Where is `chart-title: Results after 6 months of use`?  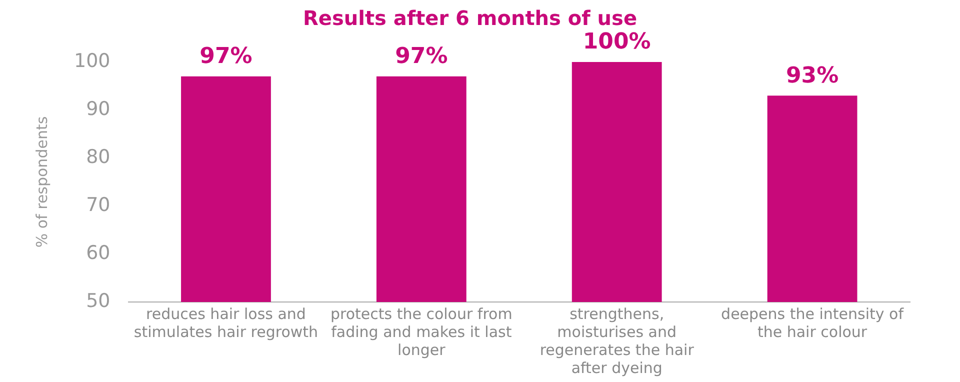
chart-title: Results after 6 months of use is located at coordinates (470, 18).